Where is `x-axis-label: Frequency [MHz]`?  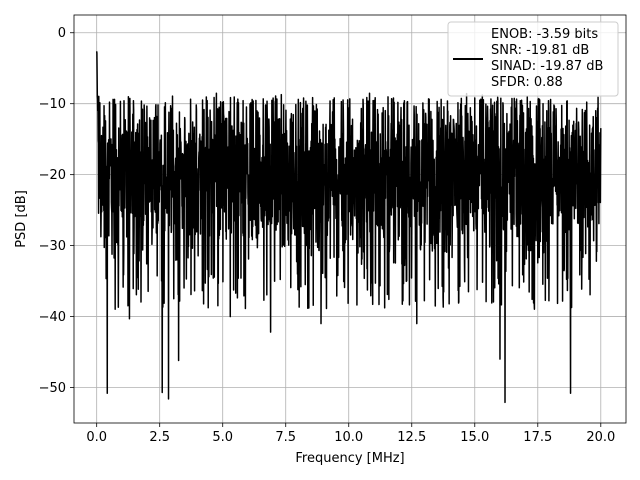 x-axis-label: Frequency [MHz] is located at coordinates (349, 458).